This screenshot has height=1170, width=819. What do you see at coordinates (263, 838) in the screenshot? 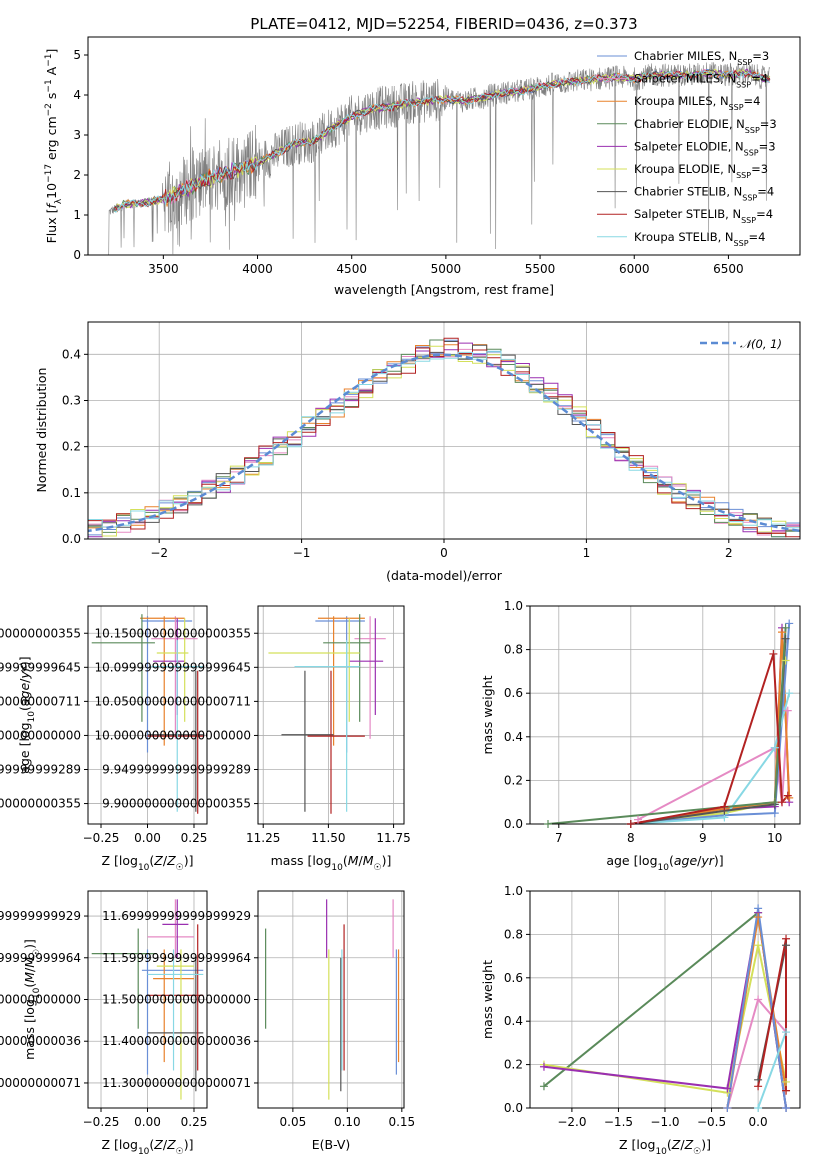
I see `x-tick-label: 11.25` at bounding box center [263, 838].